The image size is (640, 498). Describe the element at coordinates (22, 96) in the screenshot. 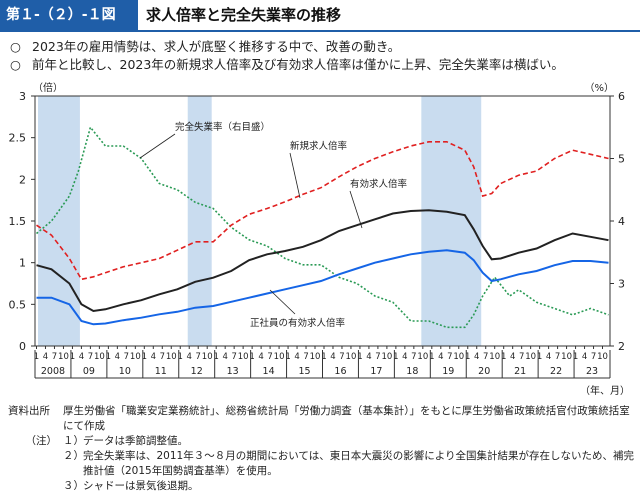

I see `left-tick-label: 3` at that location.